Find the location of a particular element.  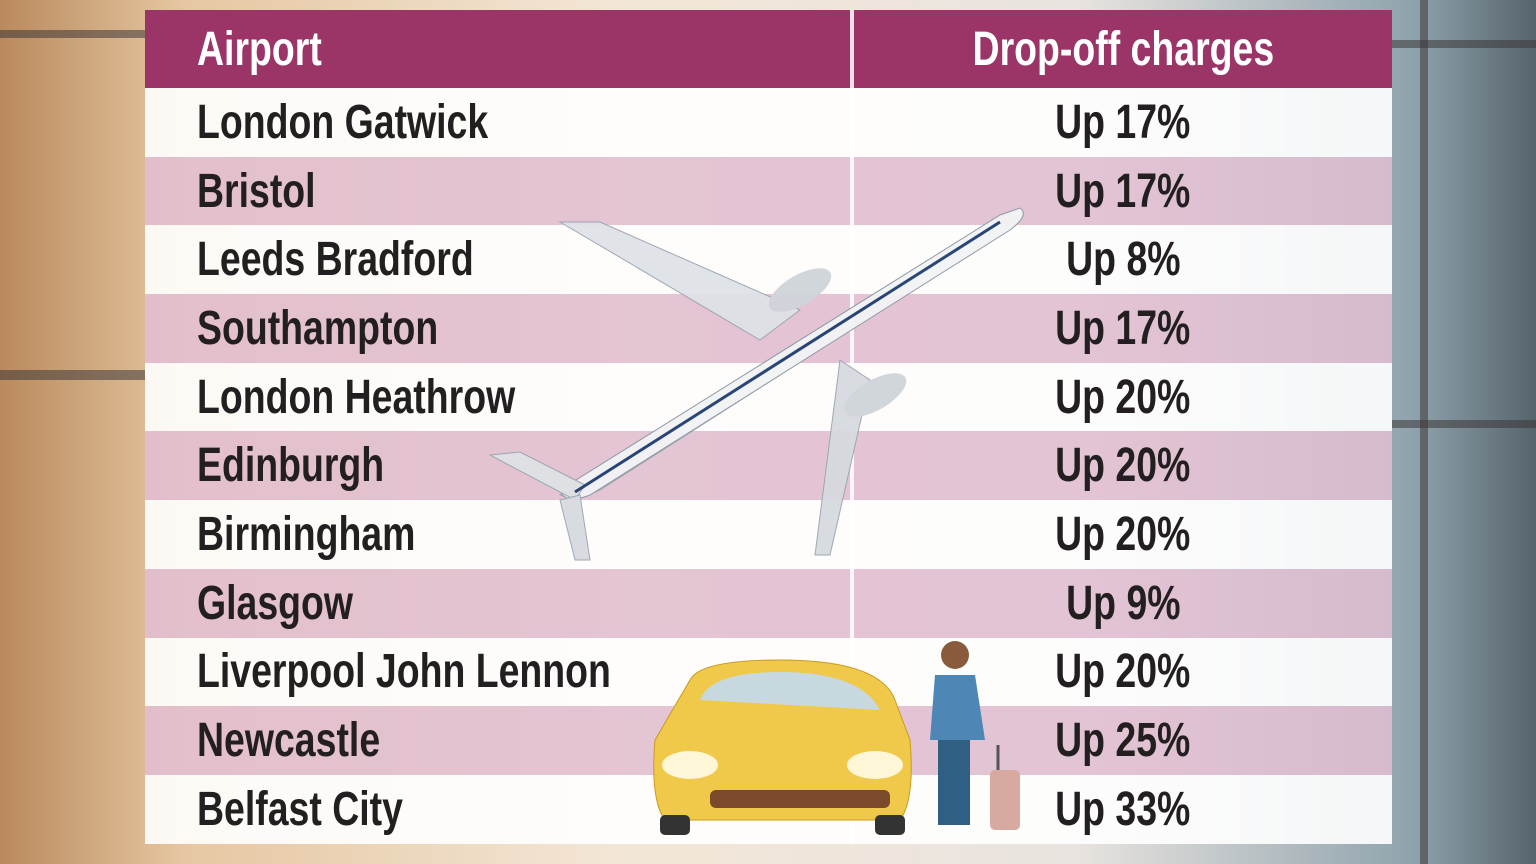

table-row: Southampton Up 17% is located at coordinates (768, 328).